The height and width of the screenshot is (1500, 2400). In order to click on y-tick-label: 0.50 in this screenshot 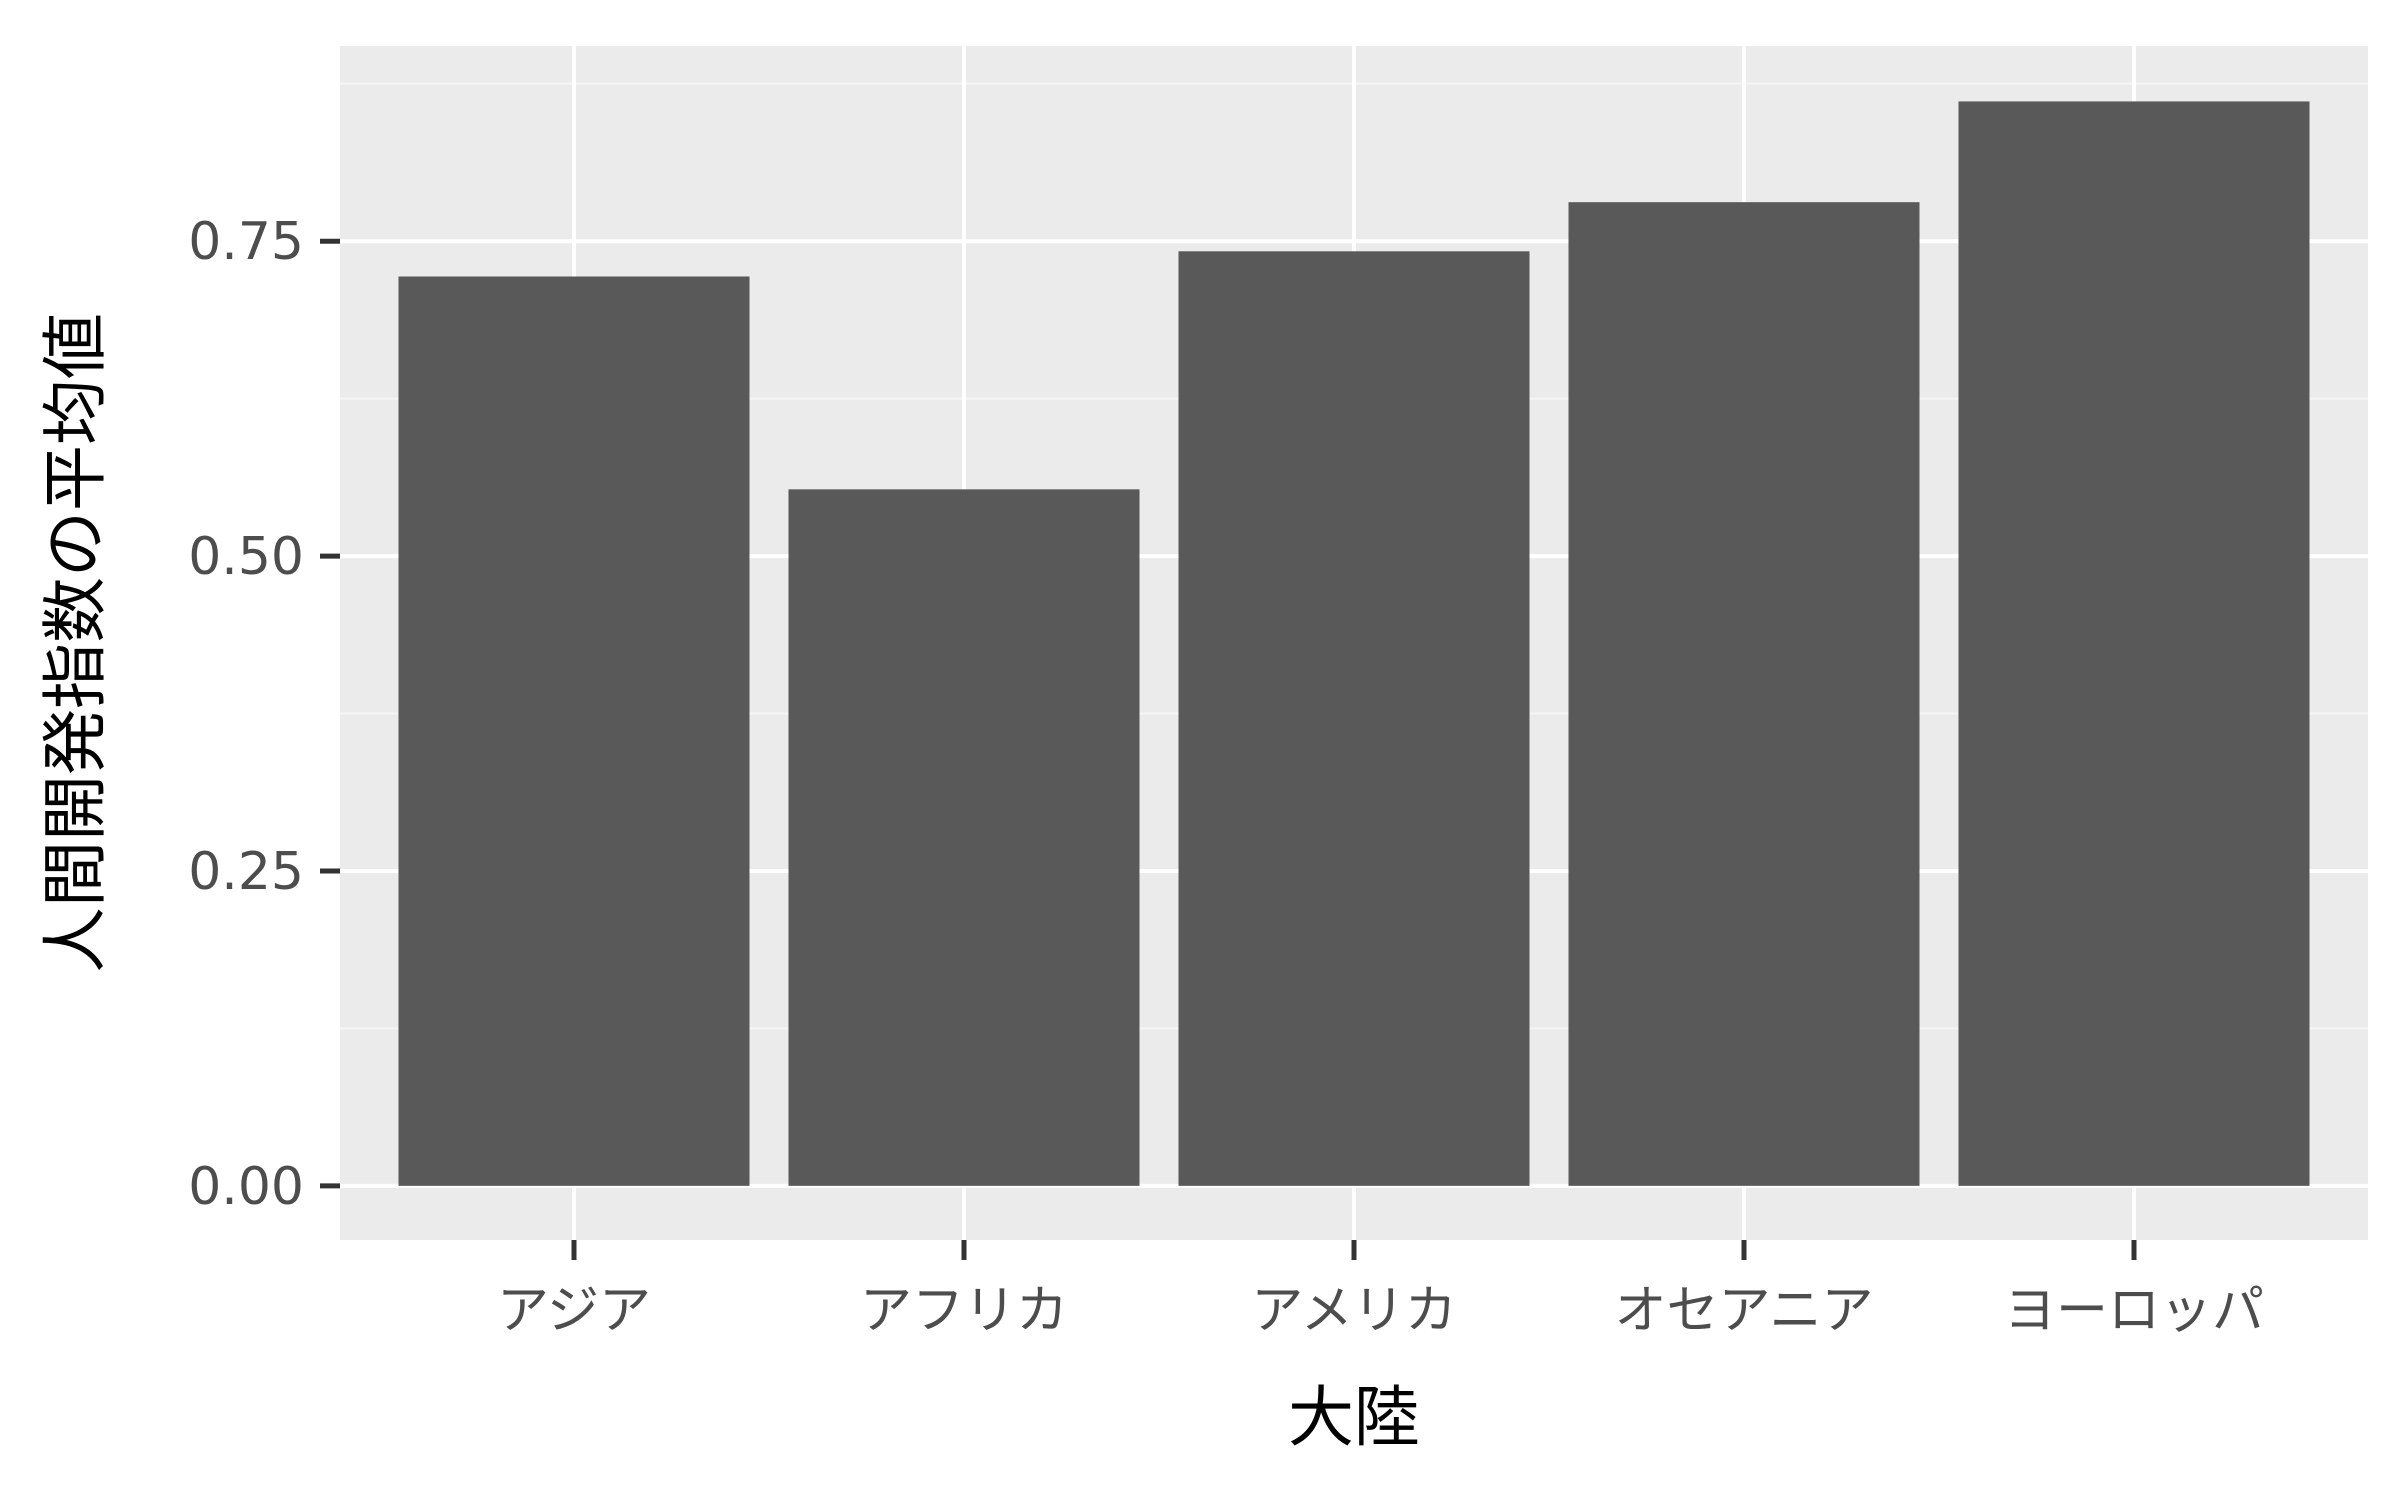, I will do `click(246, 557)`.